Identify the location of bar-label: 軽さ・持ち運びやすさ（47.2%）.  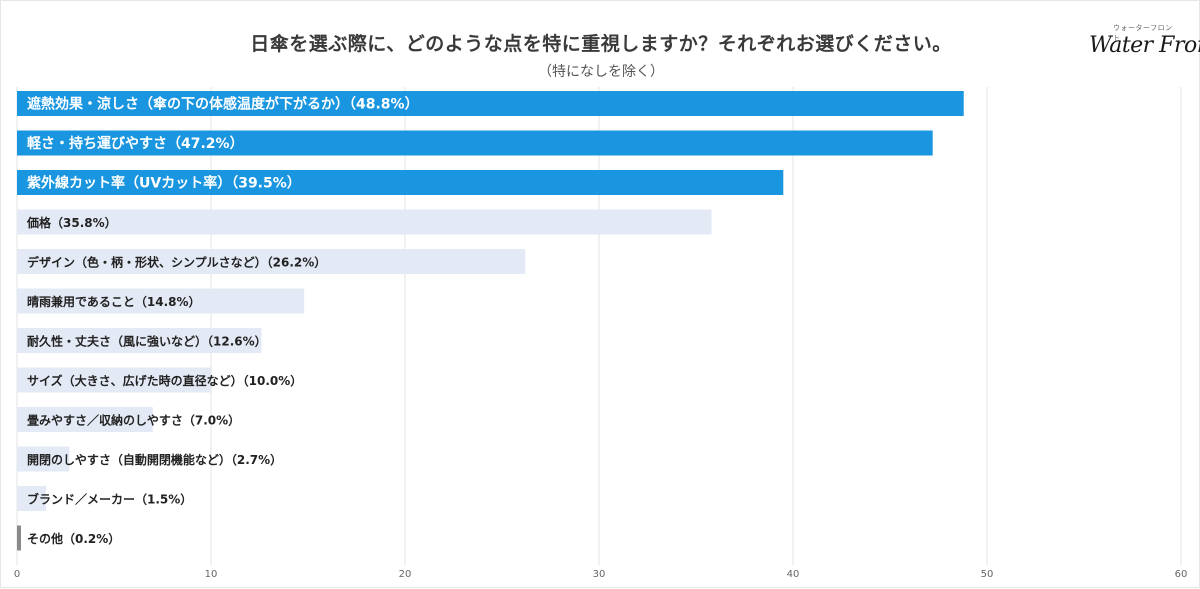
(135, 143).